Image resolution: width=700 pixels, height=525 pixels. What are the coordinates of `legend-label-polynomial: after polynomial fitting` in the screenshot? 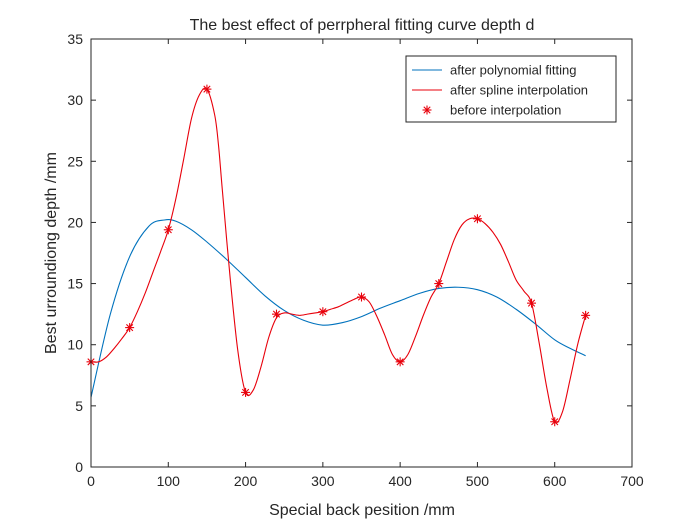 It's located at (513, 70).